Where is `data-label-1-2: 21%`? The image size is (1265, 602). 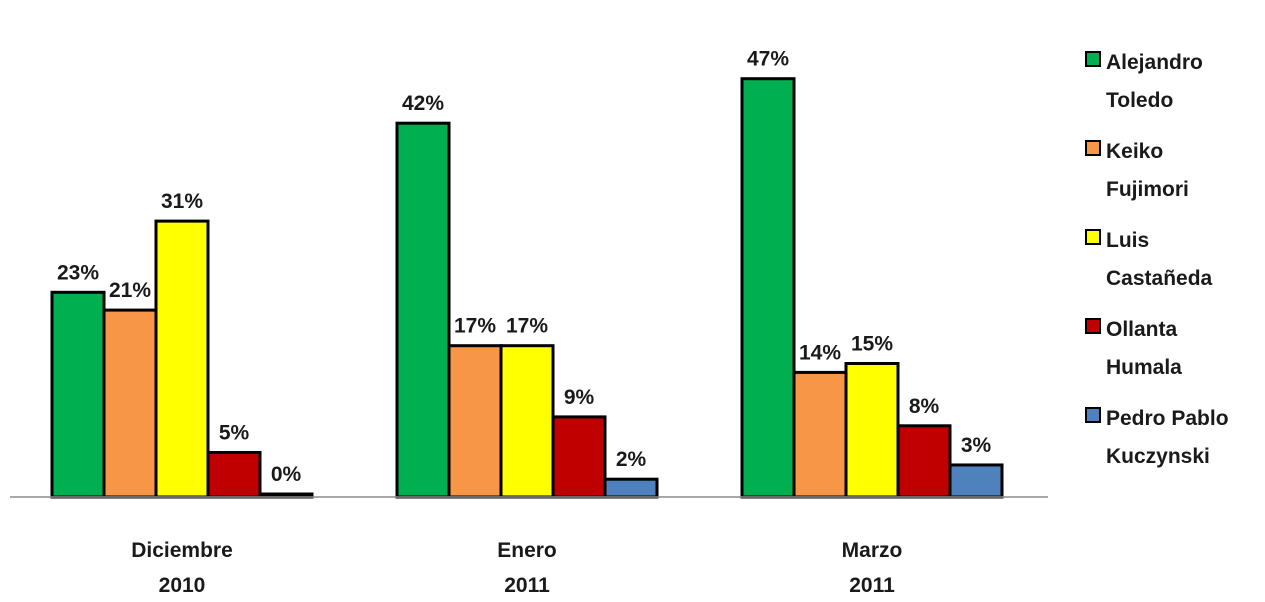 data-label-1-2: 21% is located at coordinates (130, 290).